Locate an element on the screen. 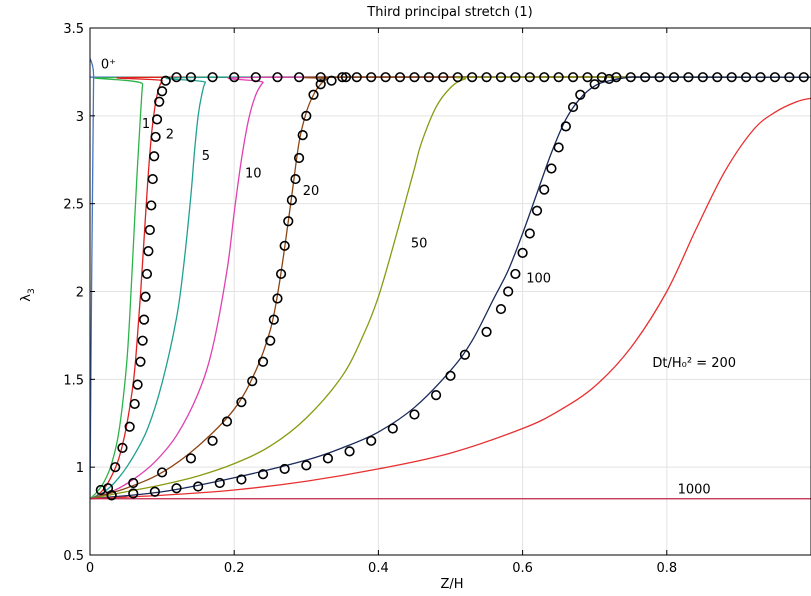  x-tick-label: 0.8 is located at coordinates (666, 568).